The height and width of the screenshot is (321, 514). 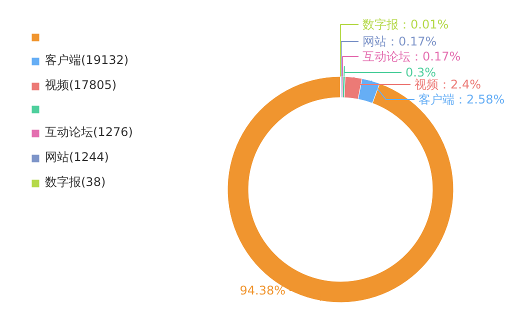 What do you see at coordinates (461, 99) in the screenshot?
I see `data-label: 客户端：2.58%` at bounding box center [461, 99].